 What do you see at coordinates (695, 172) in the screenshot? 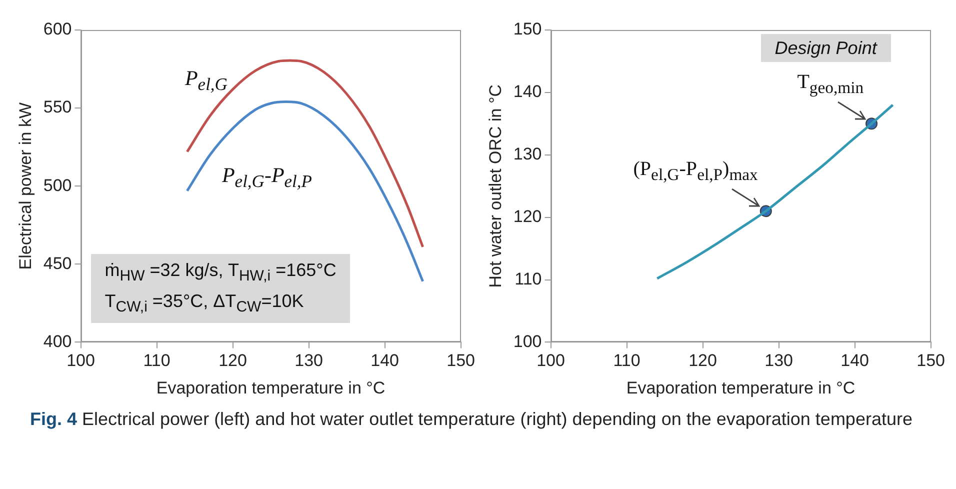
I see `annotation: (P$_{el,G}$-P$_{el,P}$)$_{max}$` at bounding box center [695, 172].